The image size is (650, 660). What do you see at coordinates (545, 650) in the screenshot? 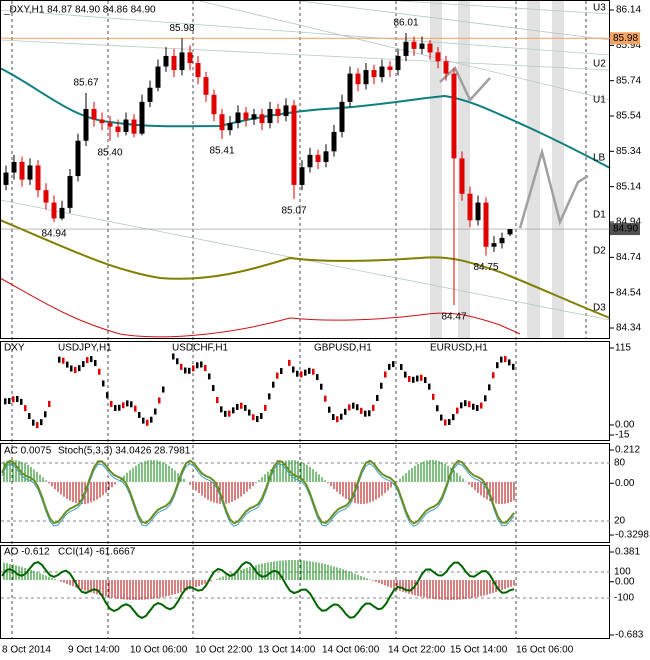
I see `x-tick-label: 16 Oct 06:00` at bounding box center [545, 650].